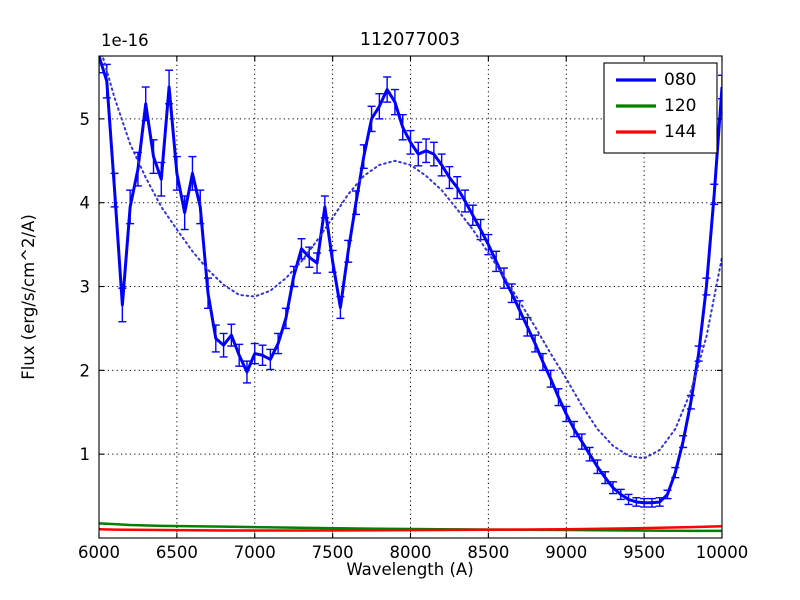 The image size is (800, 600). Describe the element at coordinates (177, 552) in the screenshot. I see `x-tick-label: 6500` at that location.